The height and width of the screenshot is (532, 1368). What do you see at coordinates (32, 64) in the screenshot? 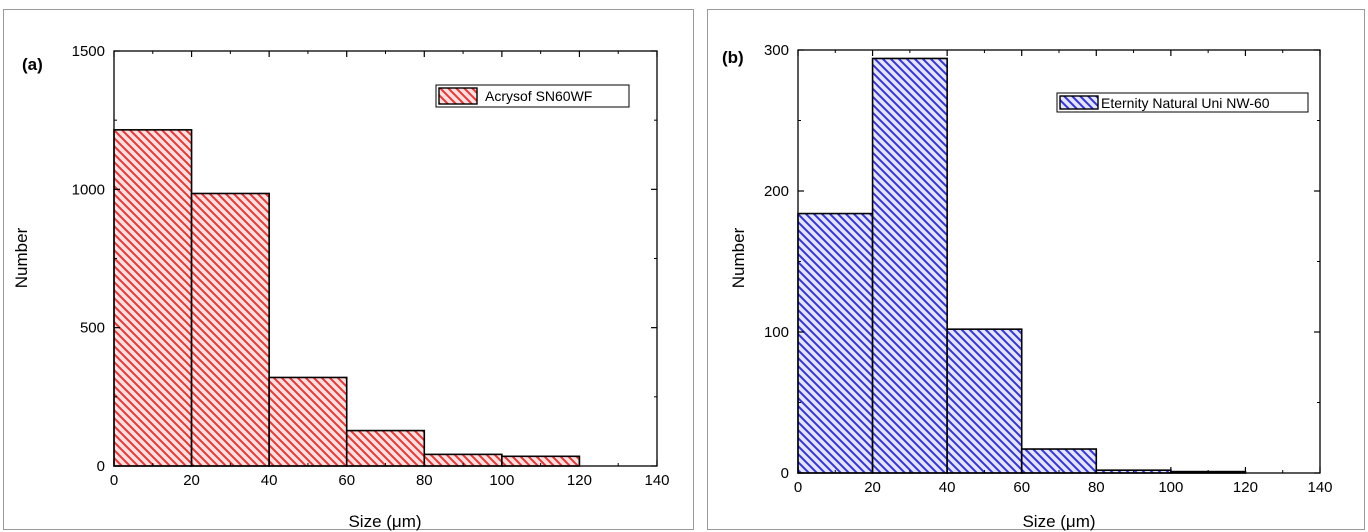
I see `panel-label: (a)` at bounding box center [32, 64].